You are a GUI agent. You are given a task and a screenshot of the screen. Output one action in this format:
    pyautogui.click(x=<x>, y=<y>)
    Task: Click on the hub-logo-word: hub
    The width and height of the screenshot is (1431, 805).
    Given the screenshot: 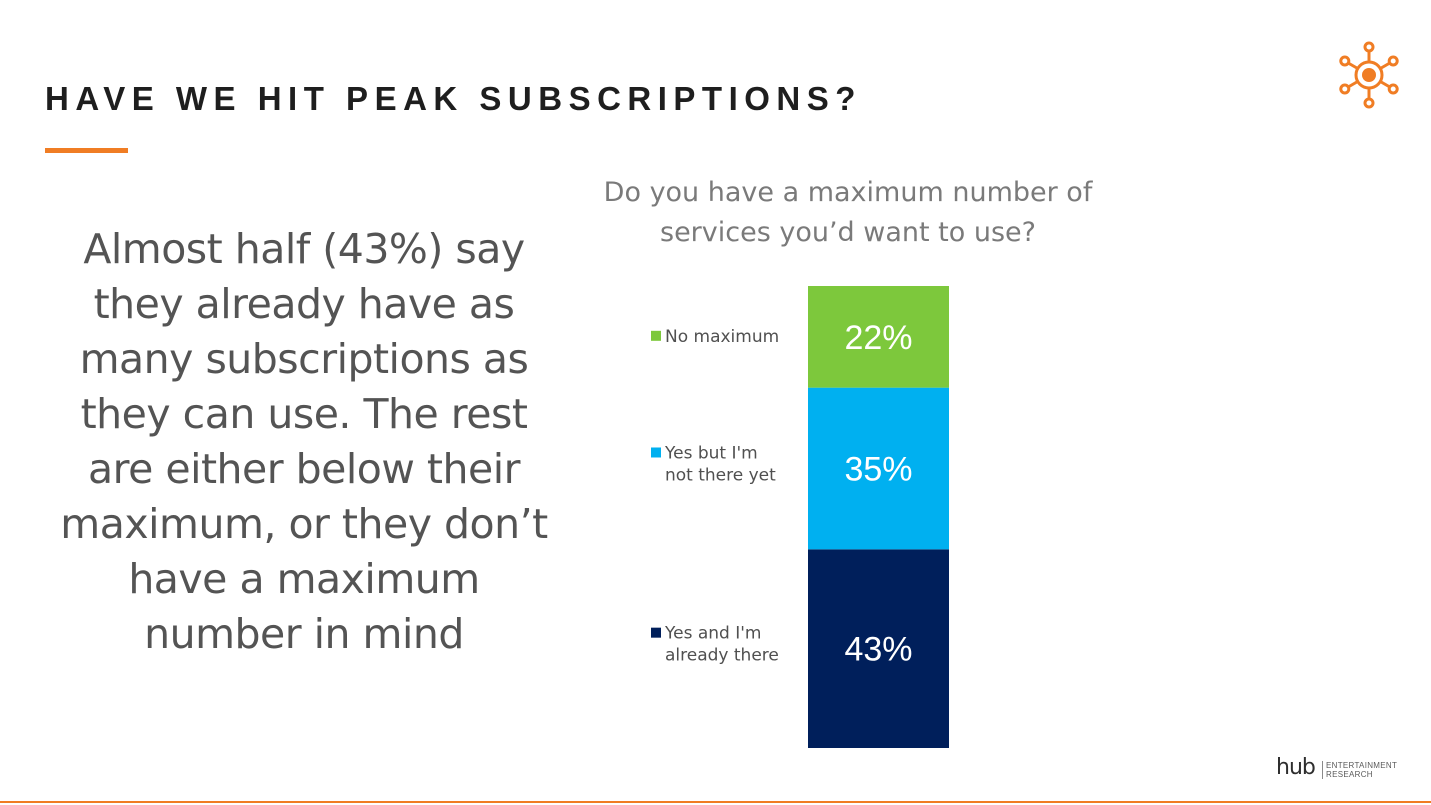 What is the action you would take?
    pyautogui.click(x=1296, y=767)
    